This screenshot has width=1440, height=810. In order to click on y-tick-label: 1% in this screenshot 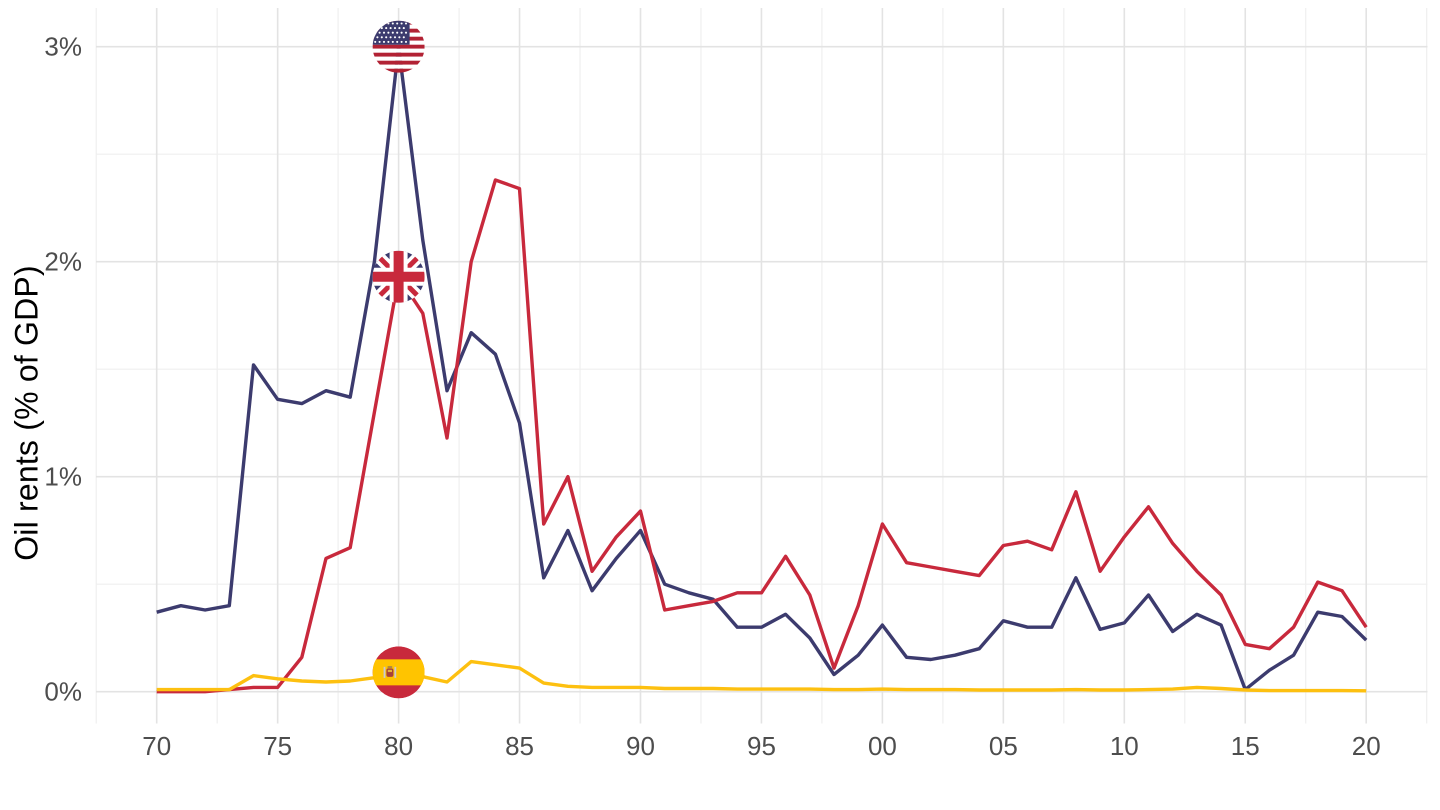, I will do `click(63, 477)`.